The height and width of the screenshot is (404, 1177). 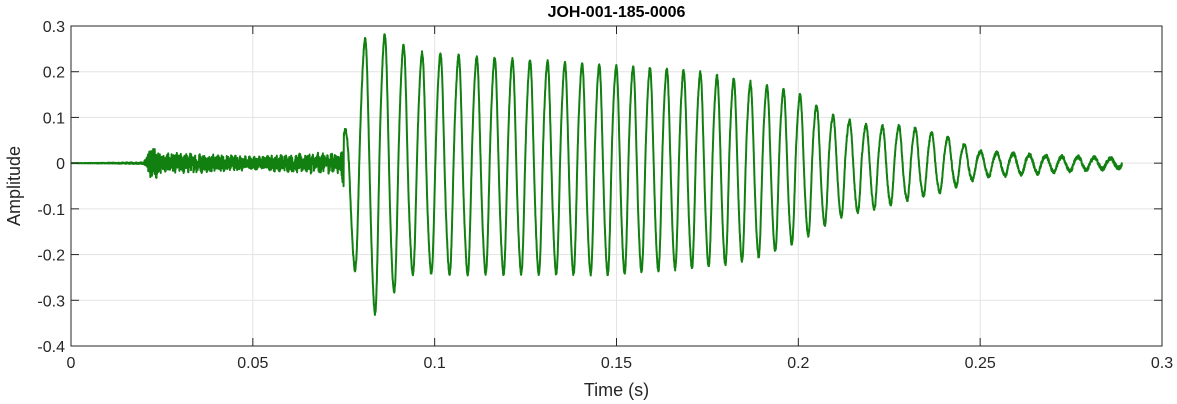 I want to click on y-tick-label: 0.1, so click(x=54, y=118).